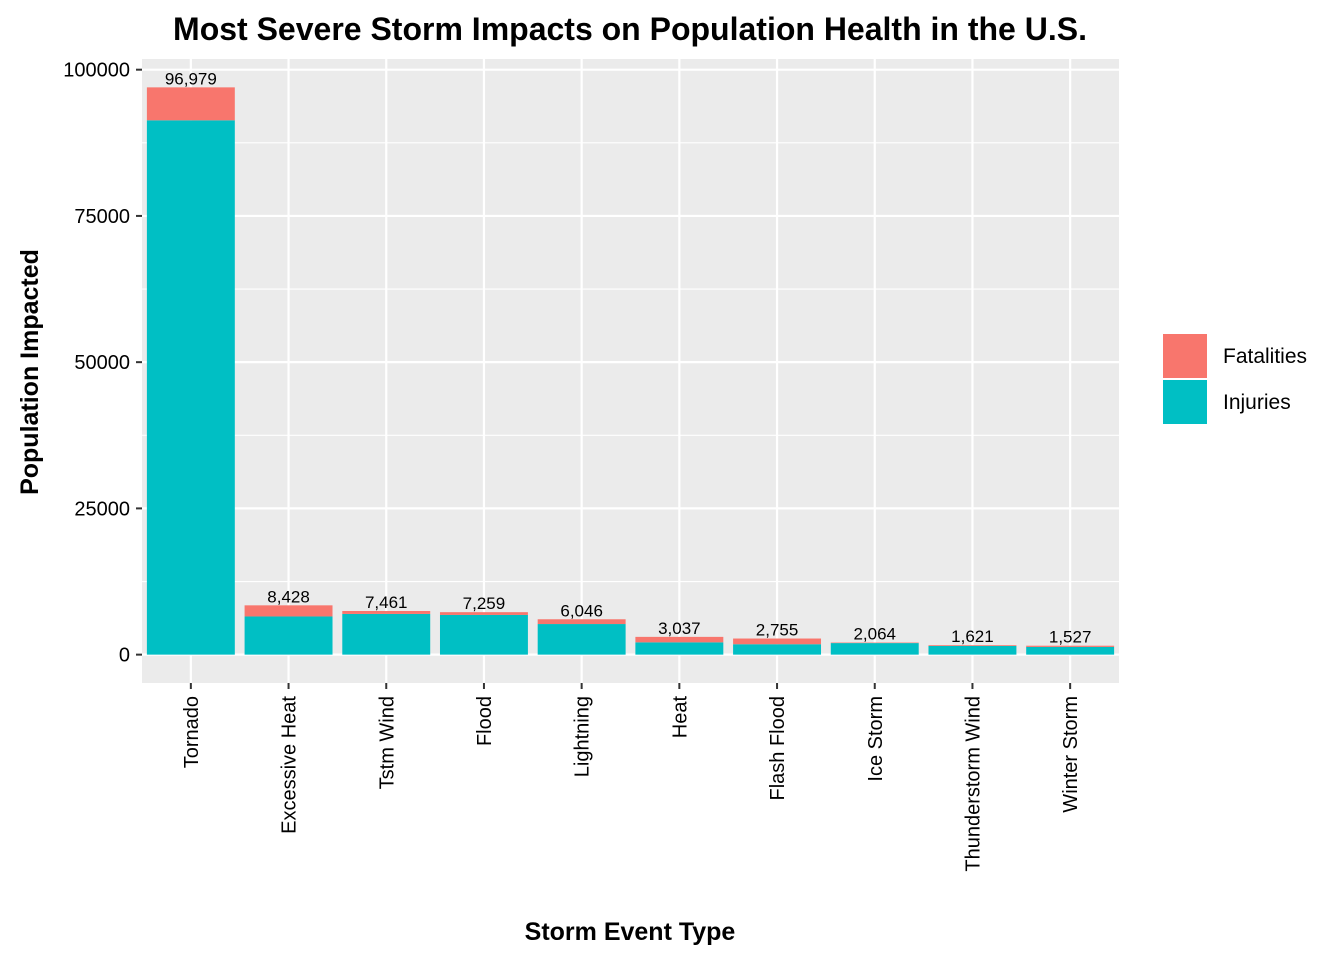 The image size is (1344, 960). Describe the element at coordinates (1071, 754) in the screenshot. I see `x-tick-label: Winter Storm` at that location.